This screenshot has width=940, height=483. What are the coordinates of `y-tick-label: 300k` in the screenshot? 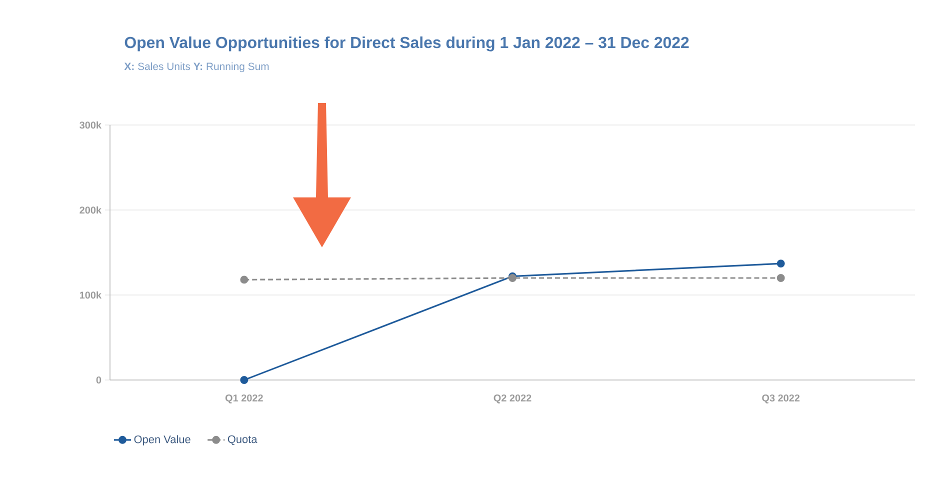 It's located at (91, 125).